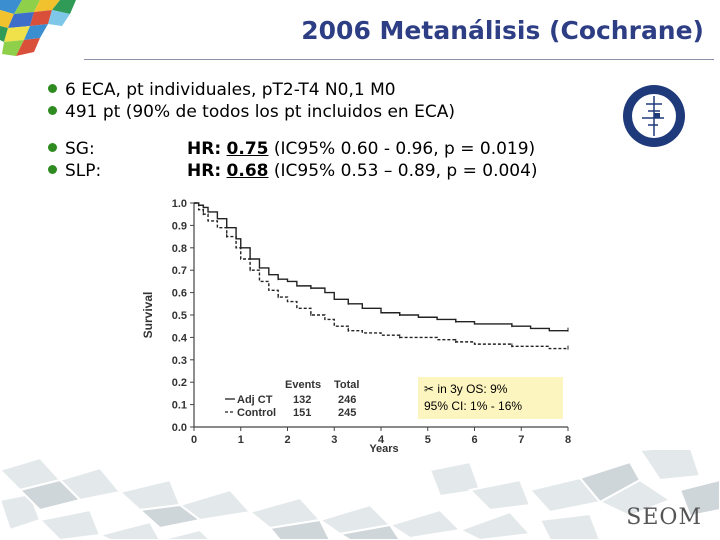 This screenshot has width=720, height=540. I want to click on hr-value: 0.75, so click(247, 149).